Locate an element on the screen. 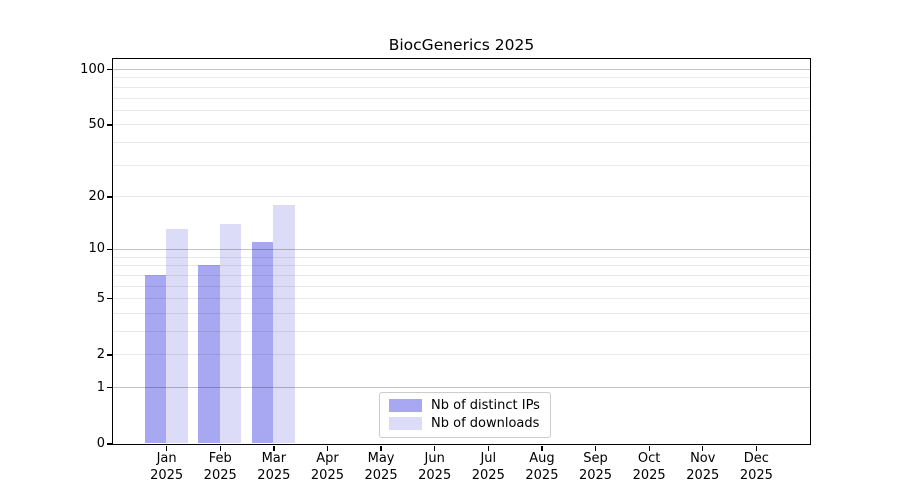  x-axis-label-dec: Dec 2025 is located at coordinates (756, 467).